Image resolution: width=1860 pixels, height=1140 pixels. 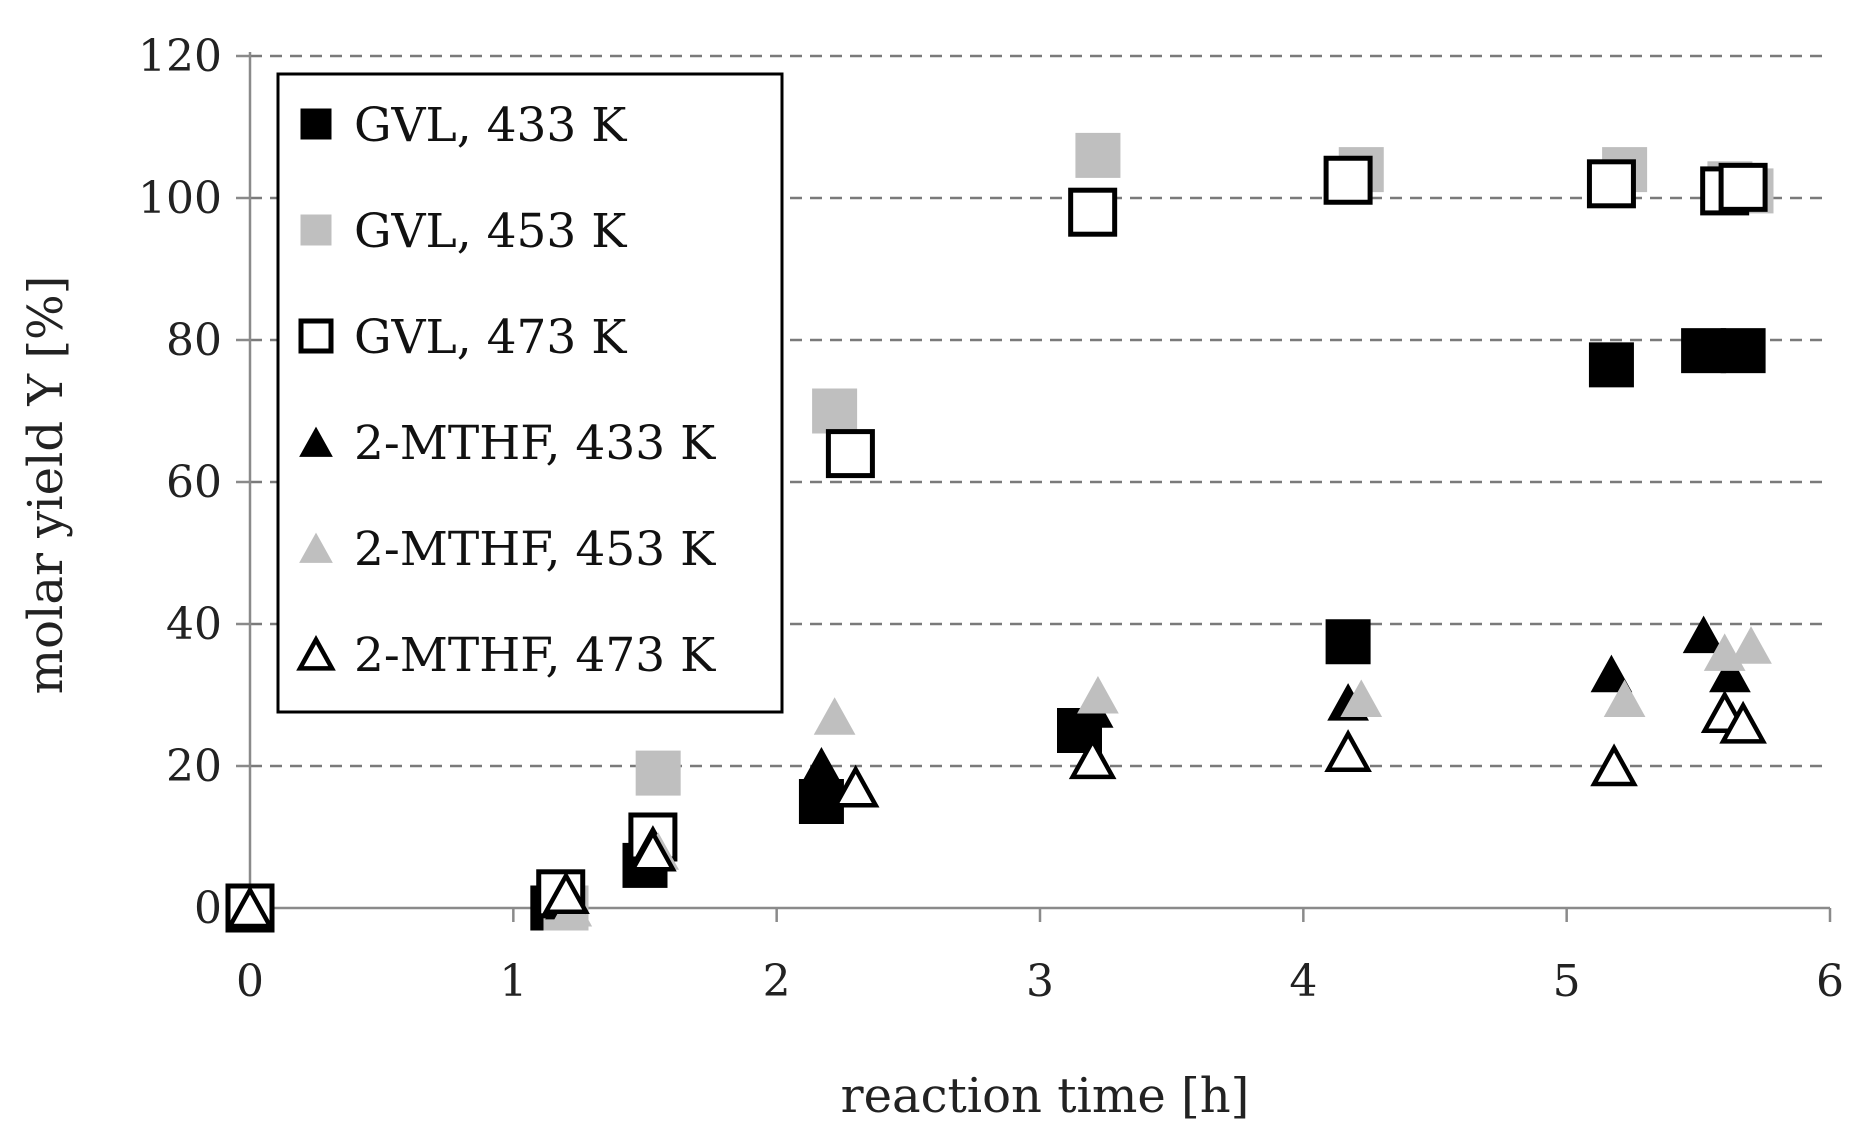 What do you see at coordinates (180, 198) in the screenshot?
I see `y-tick-label-100: 100` at bounding box center [180, 198].